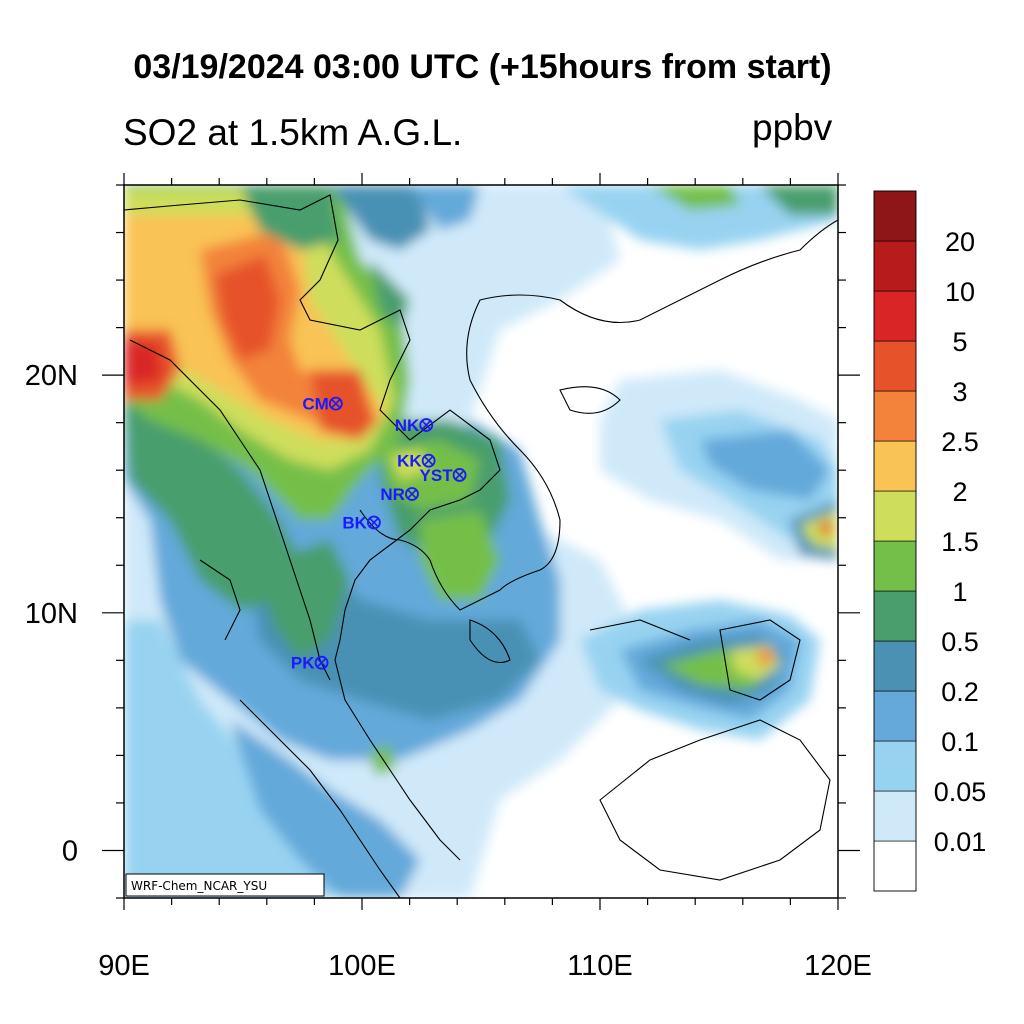 The image size is (1024, 1024). I want to click on colorbar-label: 10, so click(960, 292).